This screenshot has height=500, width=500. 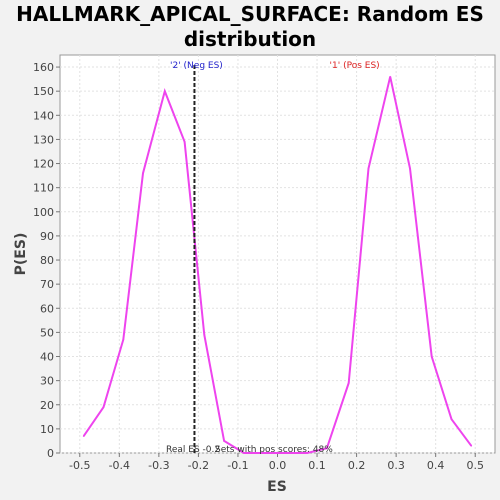 What do you see at coordinates (43, 164) in the screenshot?
I see `y-tick-label: 120` at bounding box center [43, 164].